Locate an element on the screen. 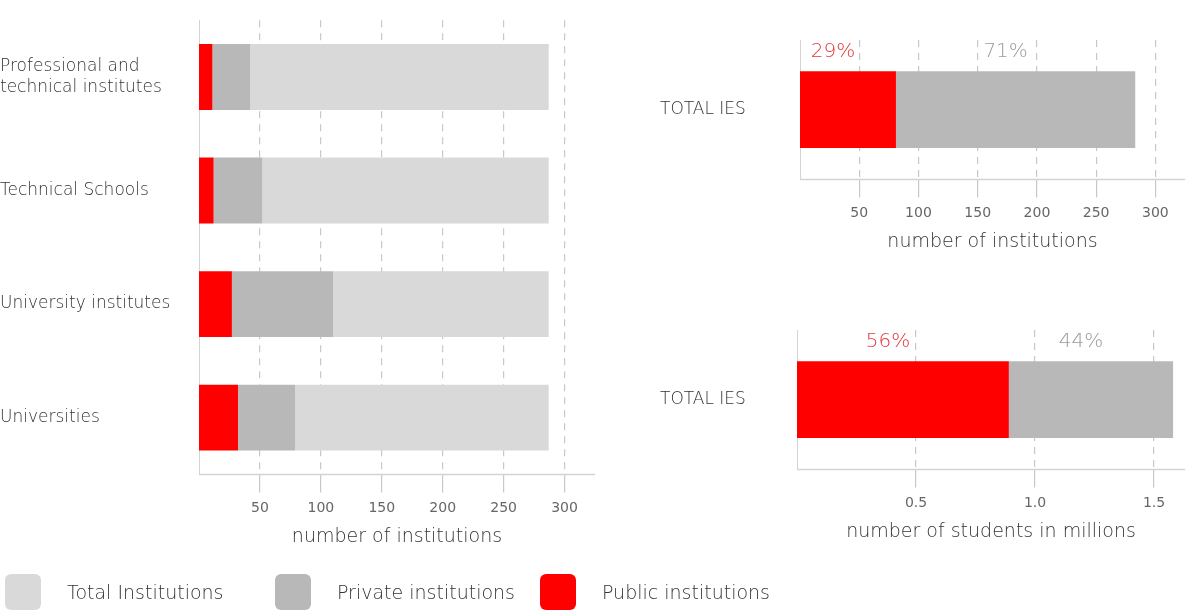 Image resolution: width=1200 pixels, height=615 pixels. annotation: 71% is located at coordinates (1005, 49).